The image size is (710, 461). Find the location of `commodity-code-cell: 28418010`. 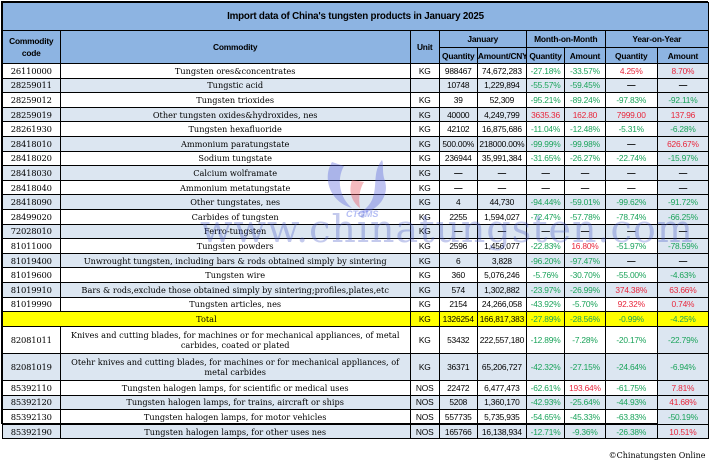

commodity-code-cell: 28418010 is located at coordinates (31, 143).